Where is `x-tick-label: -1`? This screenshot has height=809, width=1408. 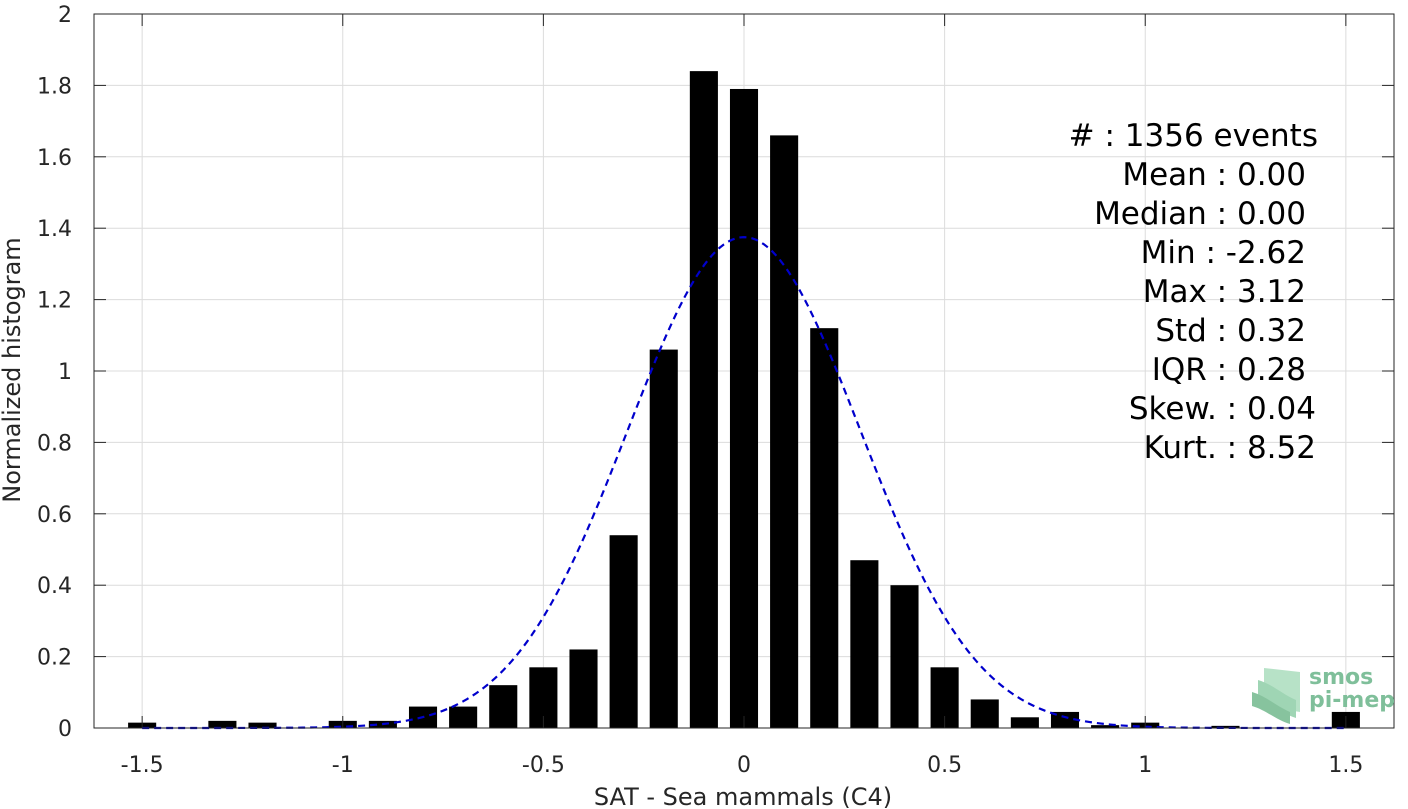
x-tick-label: -1 is located at coordinates (343, 765).